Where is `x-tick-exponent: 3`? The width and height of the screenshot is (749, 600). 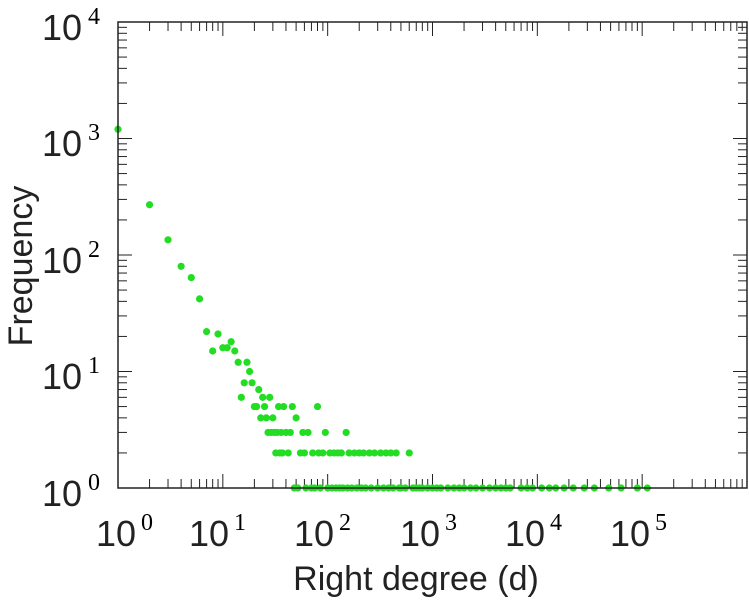
x-tick-exponent: 3 is located at coordinates (451, 523).